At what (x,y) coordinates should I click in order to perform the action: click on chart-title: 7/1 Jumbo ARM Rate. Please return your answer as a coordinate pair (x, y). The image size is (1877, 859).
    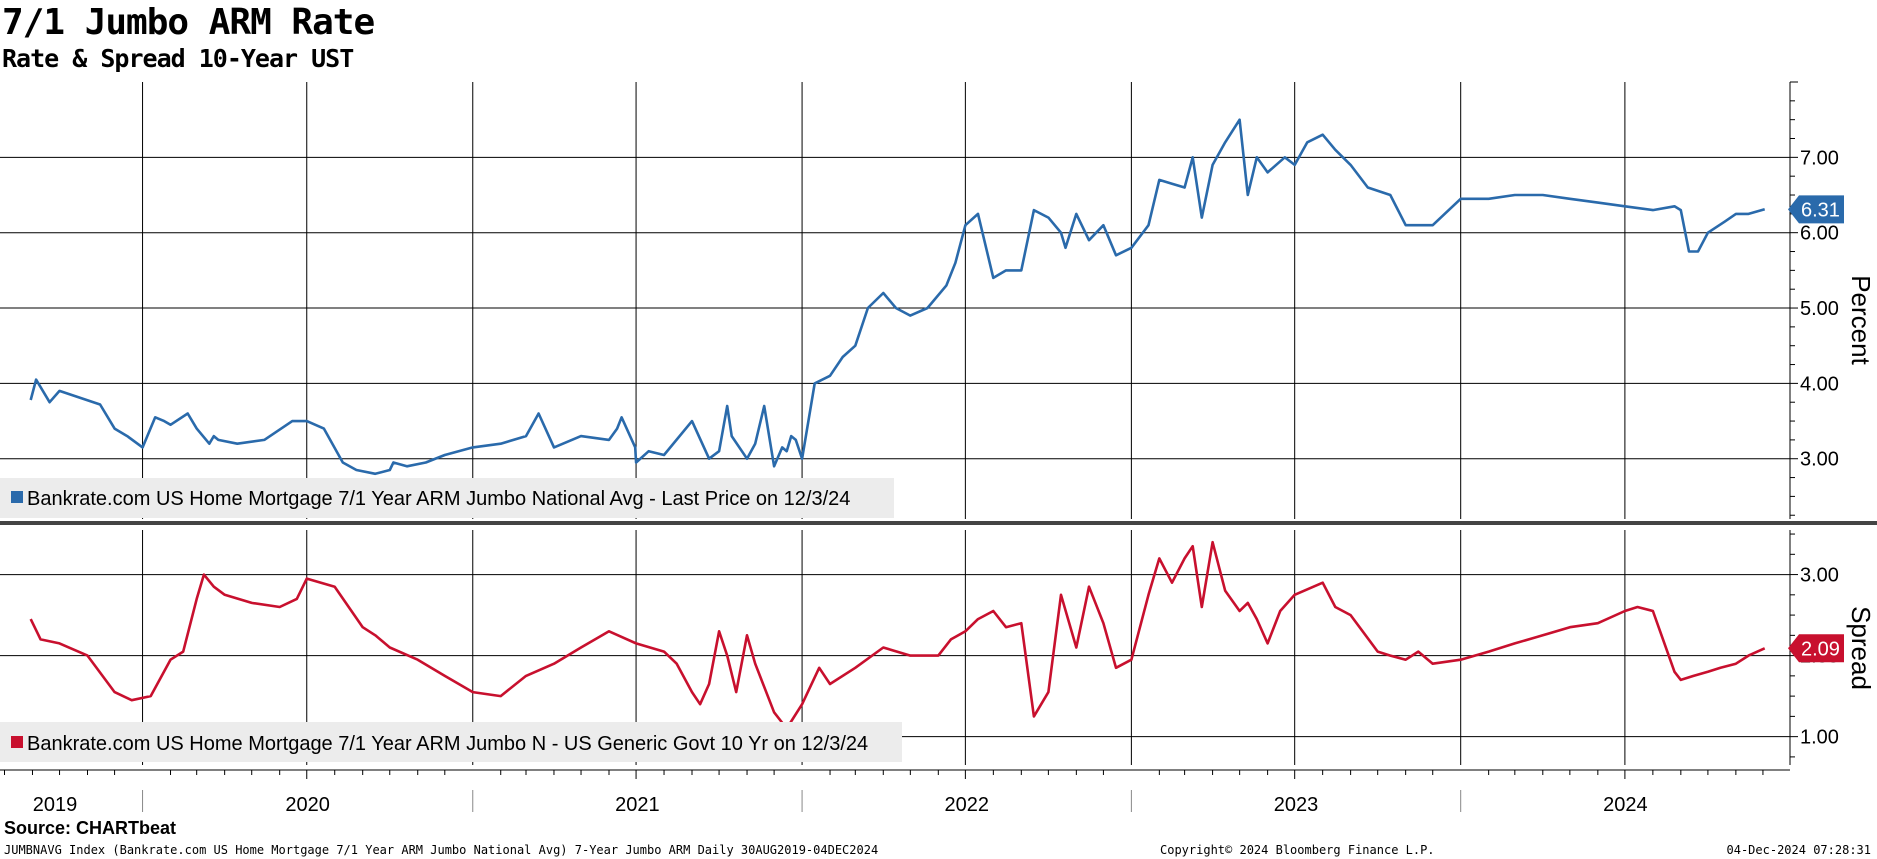
    Looking at the image, I should click on (188, 22).